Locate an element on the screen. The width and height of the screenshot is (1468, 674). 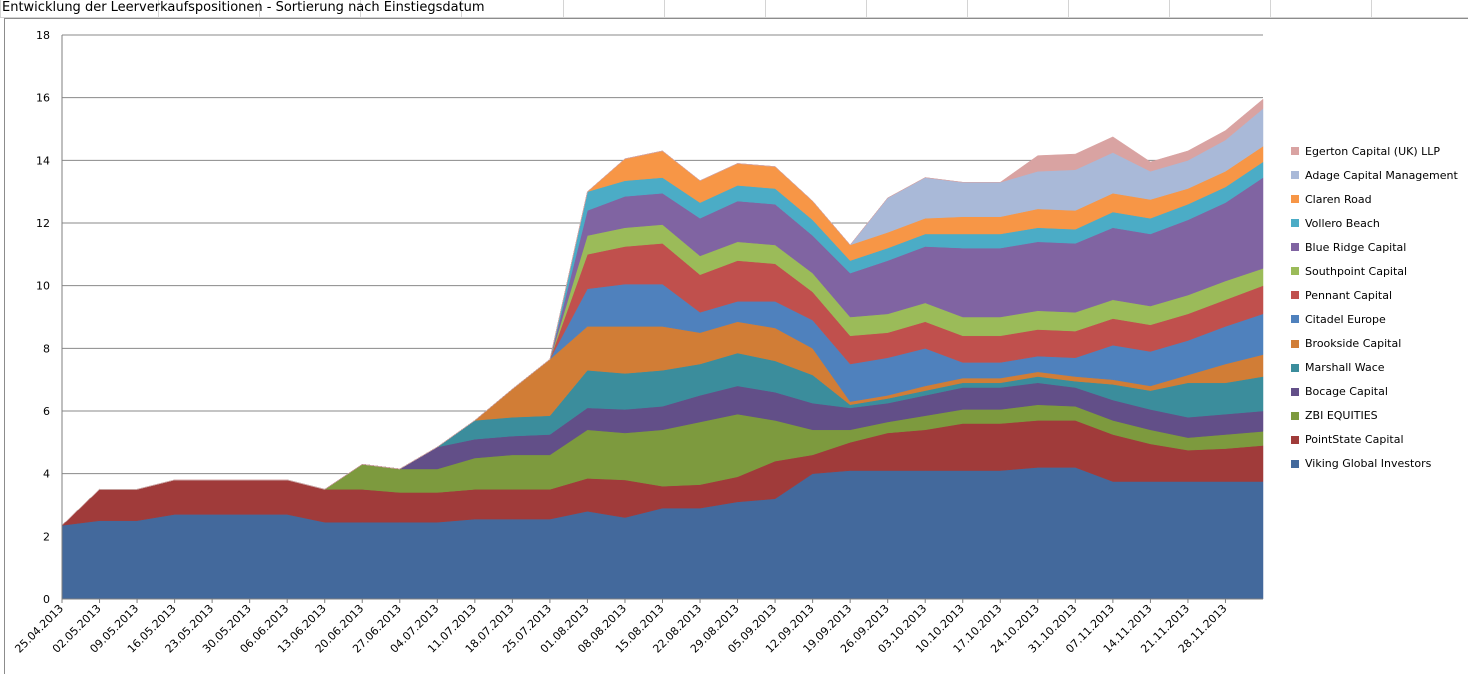
legend-label: Marshall Wace is located at coordinates (1345, 368).